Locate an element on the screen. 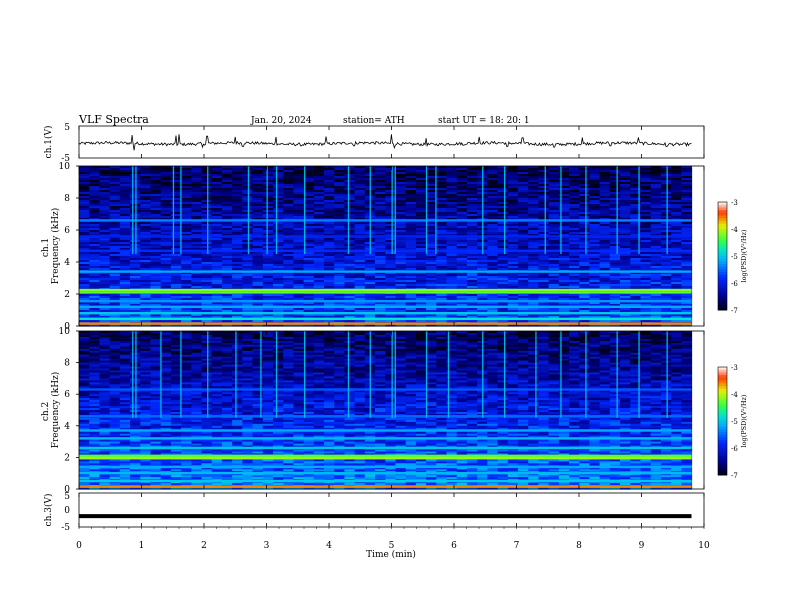 The image size is (792, 612). figure-date: Jan. 20, 2024 is located at coordinates (281, 121).